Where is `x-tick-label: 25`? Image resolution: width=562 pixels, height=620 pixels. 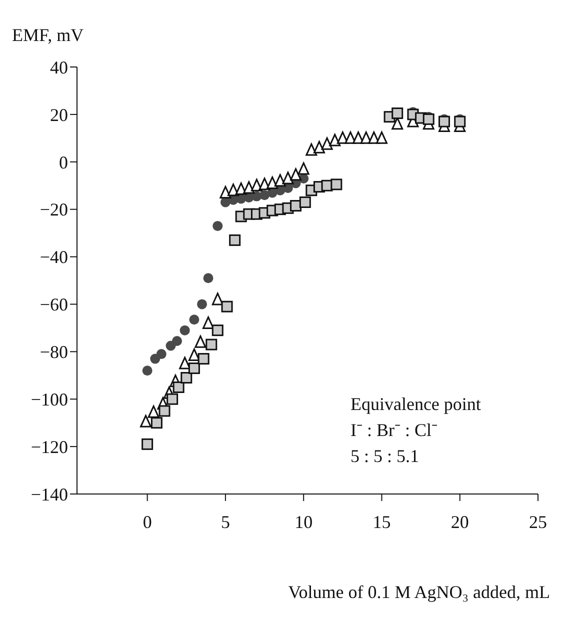
x-tick-label: 25 is located at coordinates (538, 522).